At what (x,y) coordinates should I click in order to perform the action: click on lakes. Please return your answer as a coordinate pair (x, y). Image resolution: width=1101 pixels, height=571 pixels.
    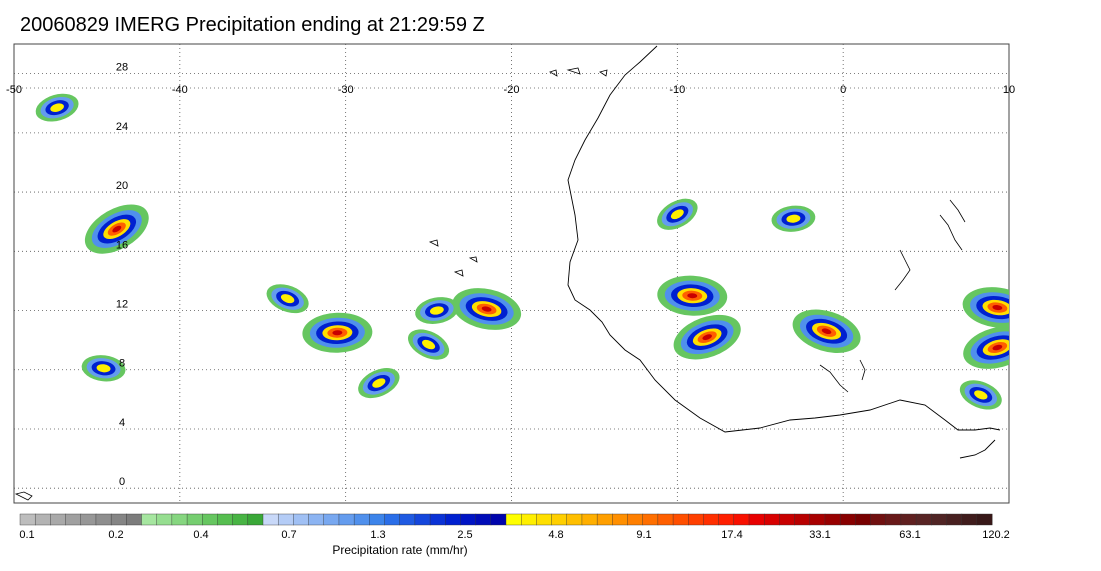
    Looking at the image, I should click on (892, 296).